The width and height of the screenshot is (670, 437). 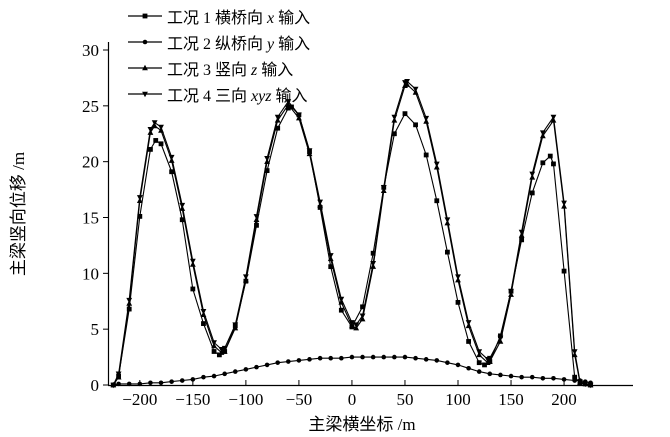 I want to click on x-tick-label: −200, so click(x=139, y=399).